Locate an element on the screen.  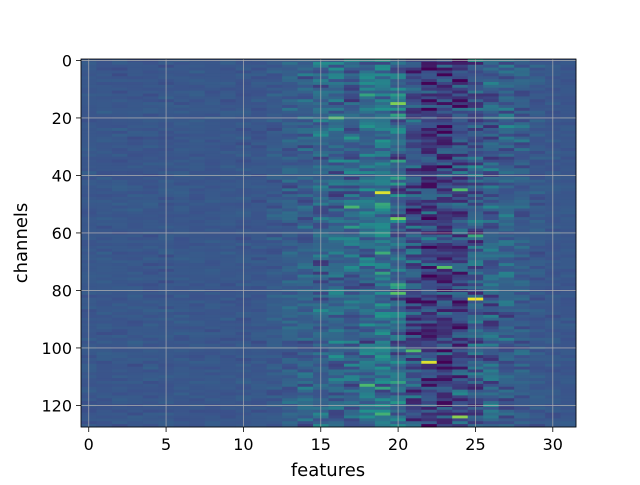
y-tick-label: 120 is located at coordinates (56, 405).